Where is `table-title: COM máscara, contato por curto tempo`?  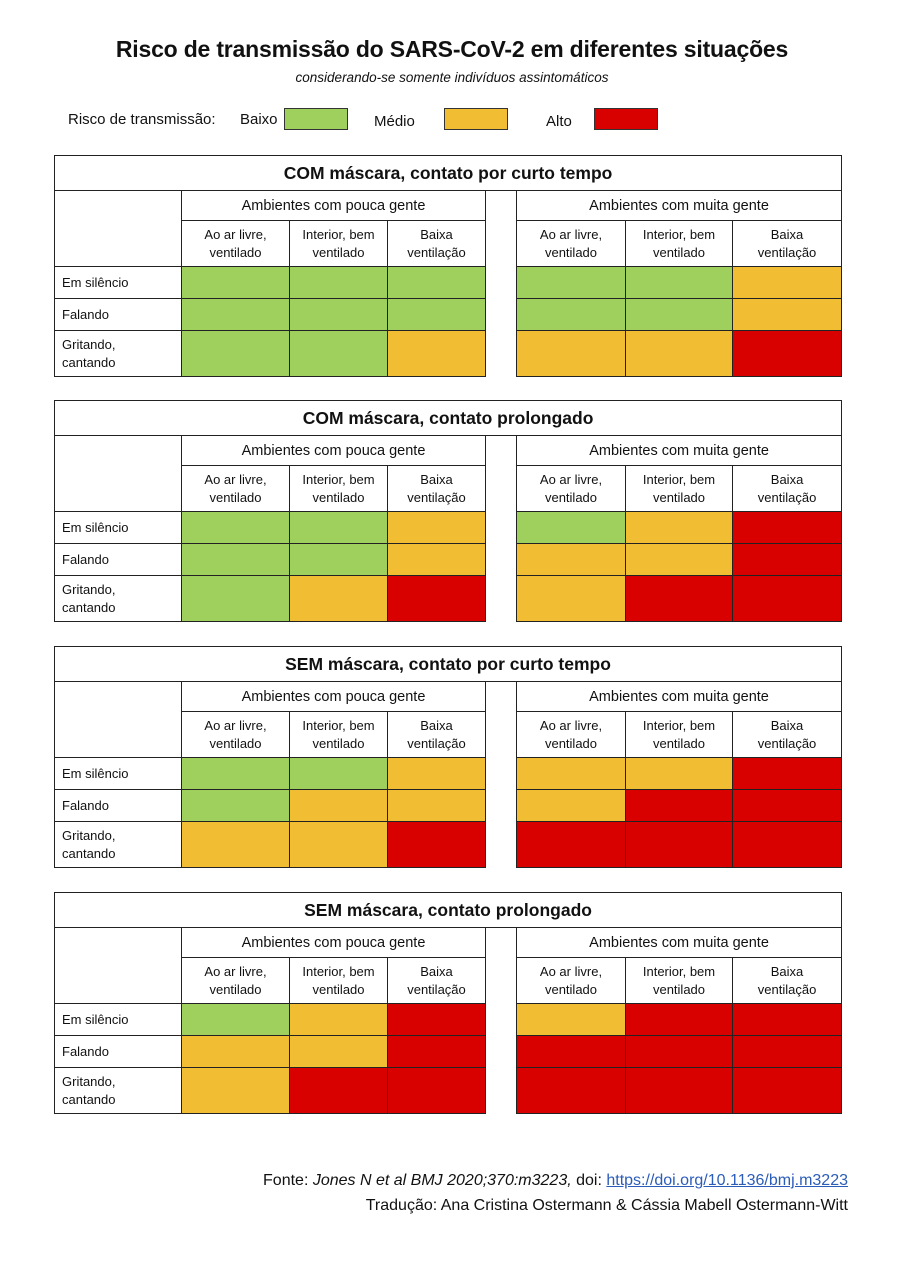 table-title: COM máscara, contato por curto tempo is located at coordinates (448, 173).